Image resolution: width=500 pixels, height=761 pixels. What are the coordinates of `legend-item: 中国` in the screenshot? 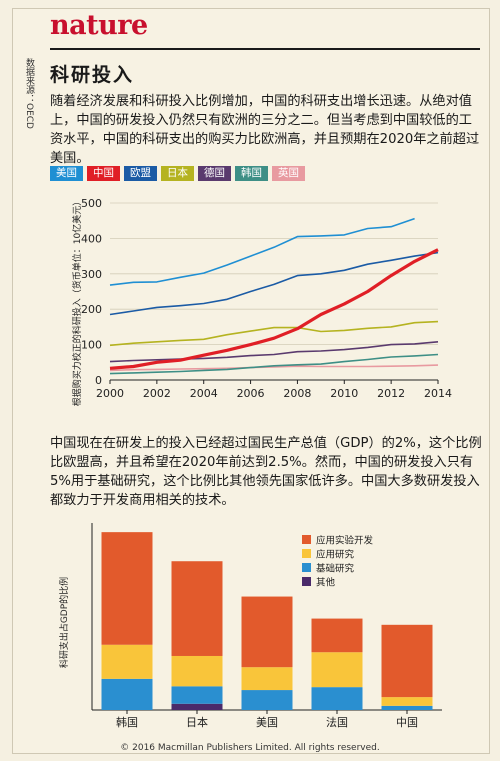 It's located at (103, 173).